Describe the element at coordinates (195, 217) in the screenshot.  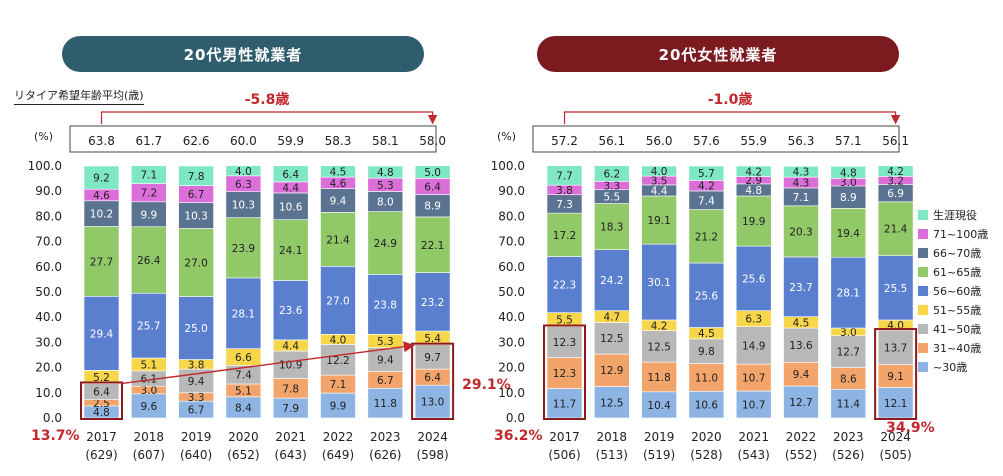
I see `male-label-2019-66~70歳: 10.3` at that location.